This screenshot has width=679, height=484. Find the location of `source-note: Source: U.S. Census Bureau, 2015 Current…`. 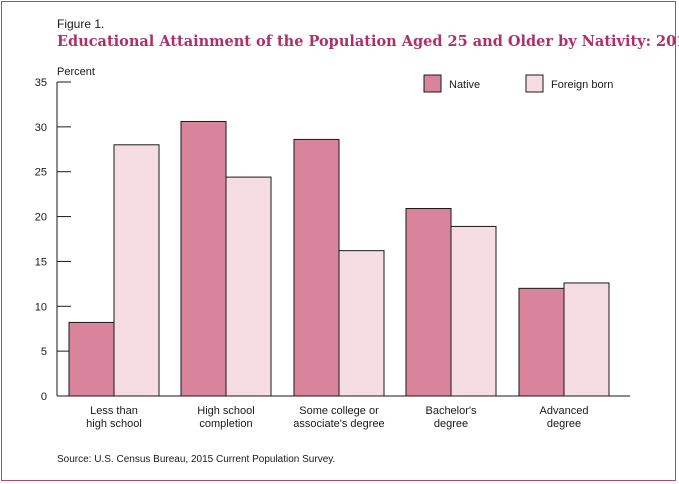

source-note: Source: U.S. Census Bureau, 2015 Current… is located at coordinates (196, 459).